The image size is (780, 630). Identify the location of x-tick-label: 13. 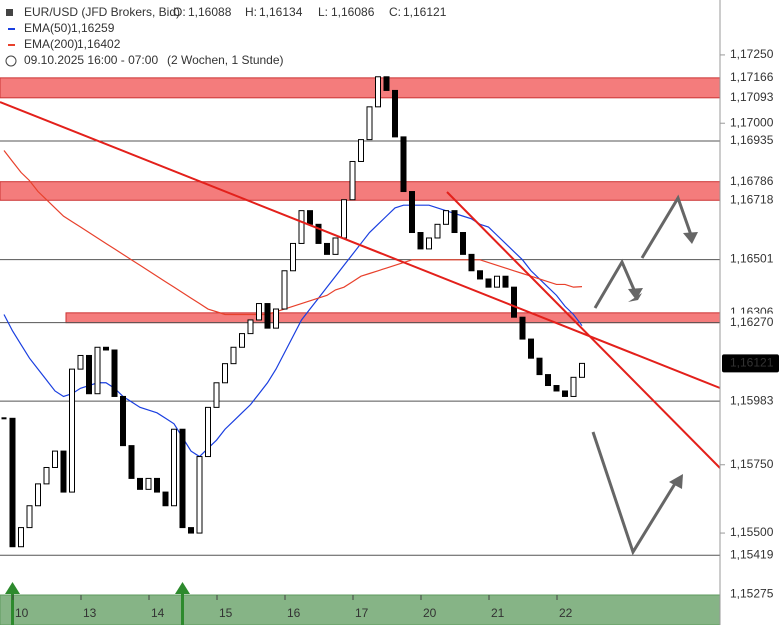
(90, 613).